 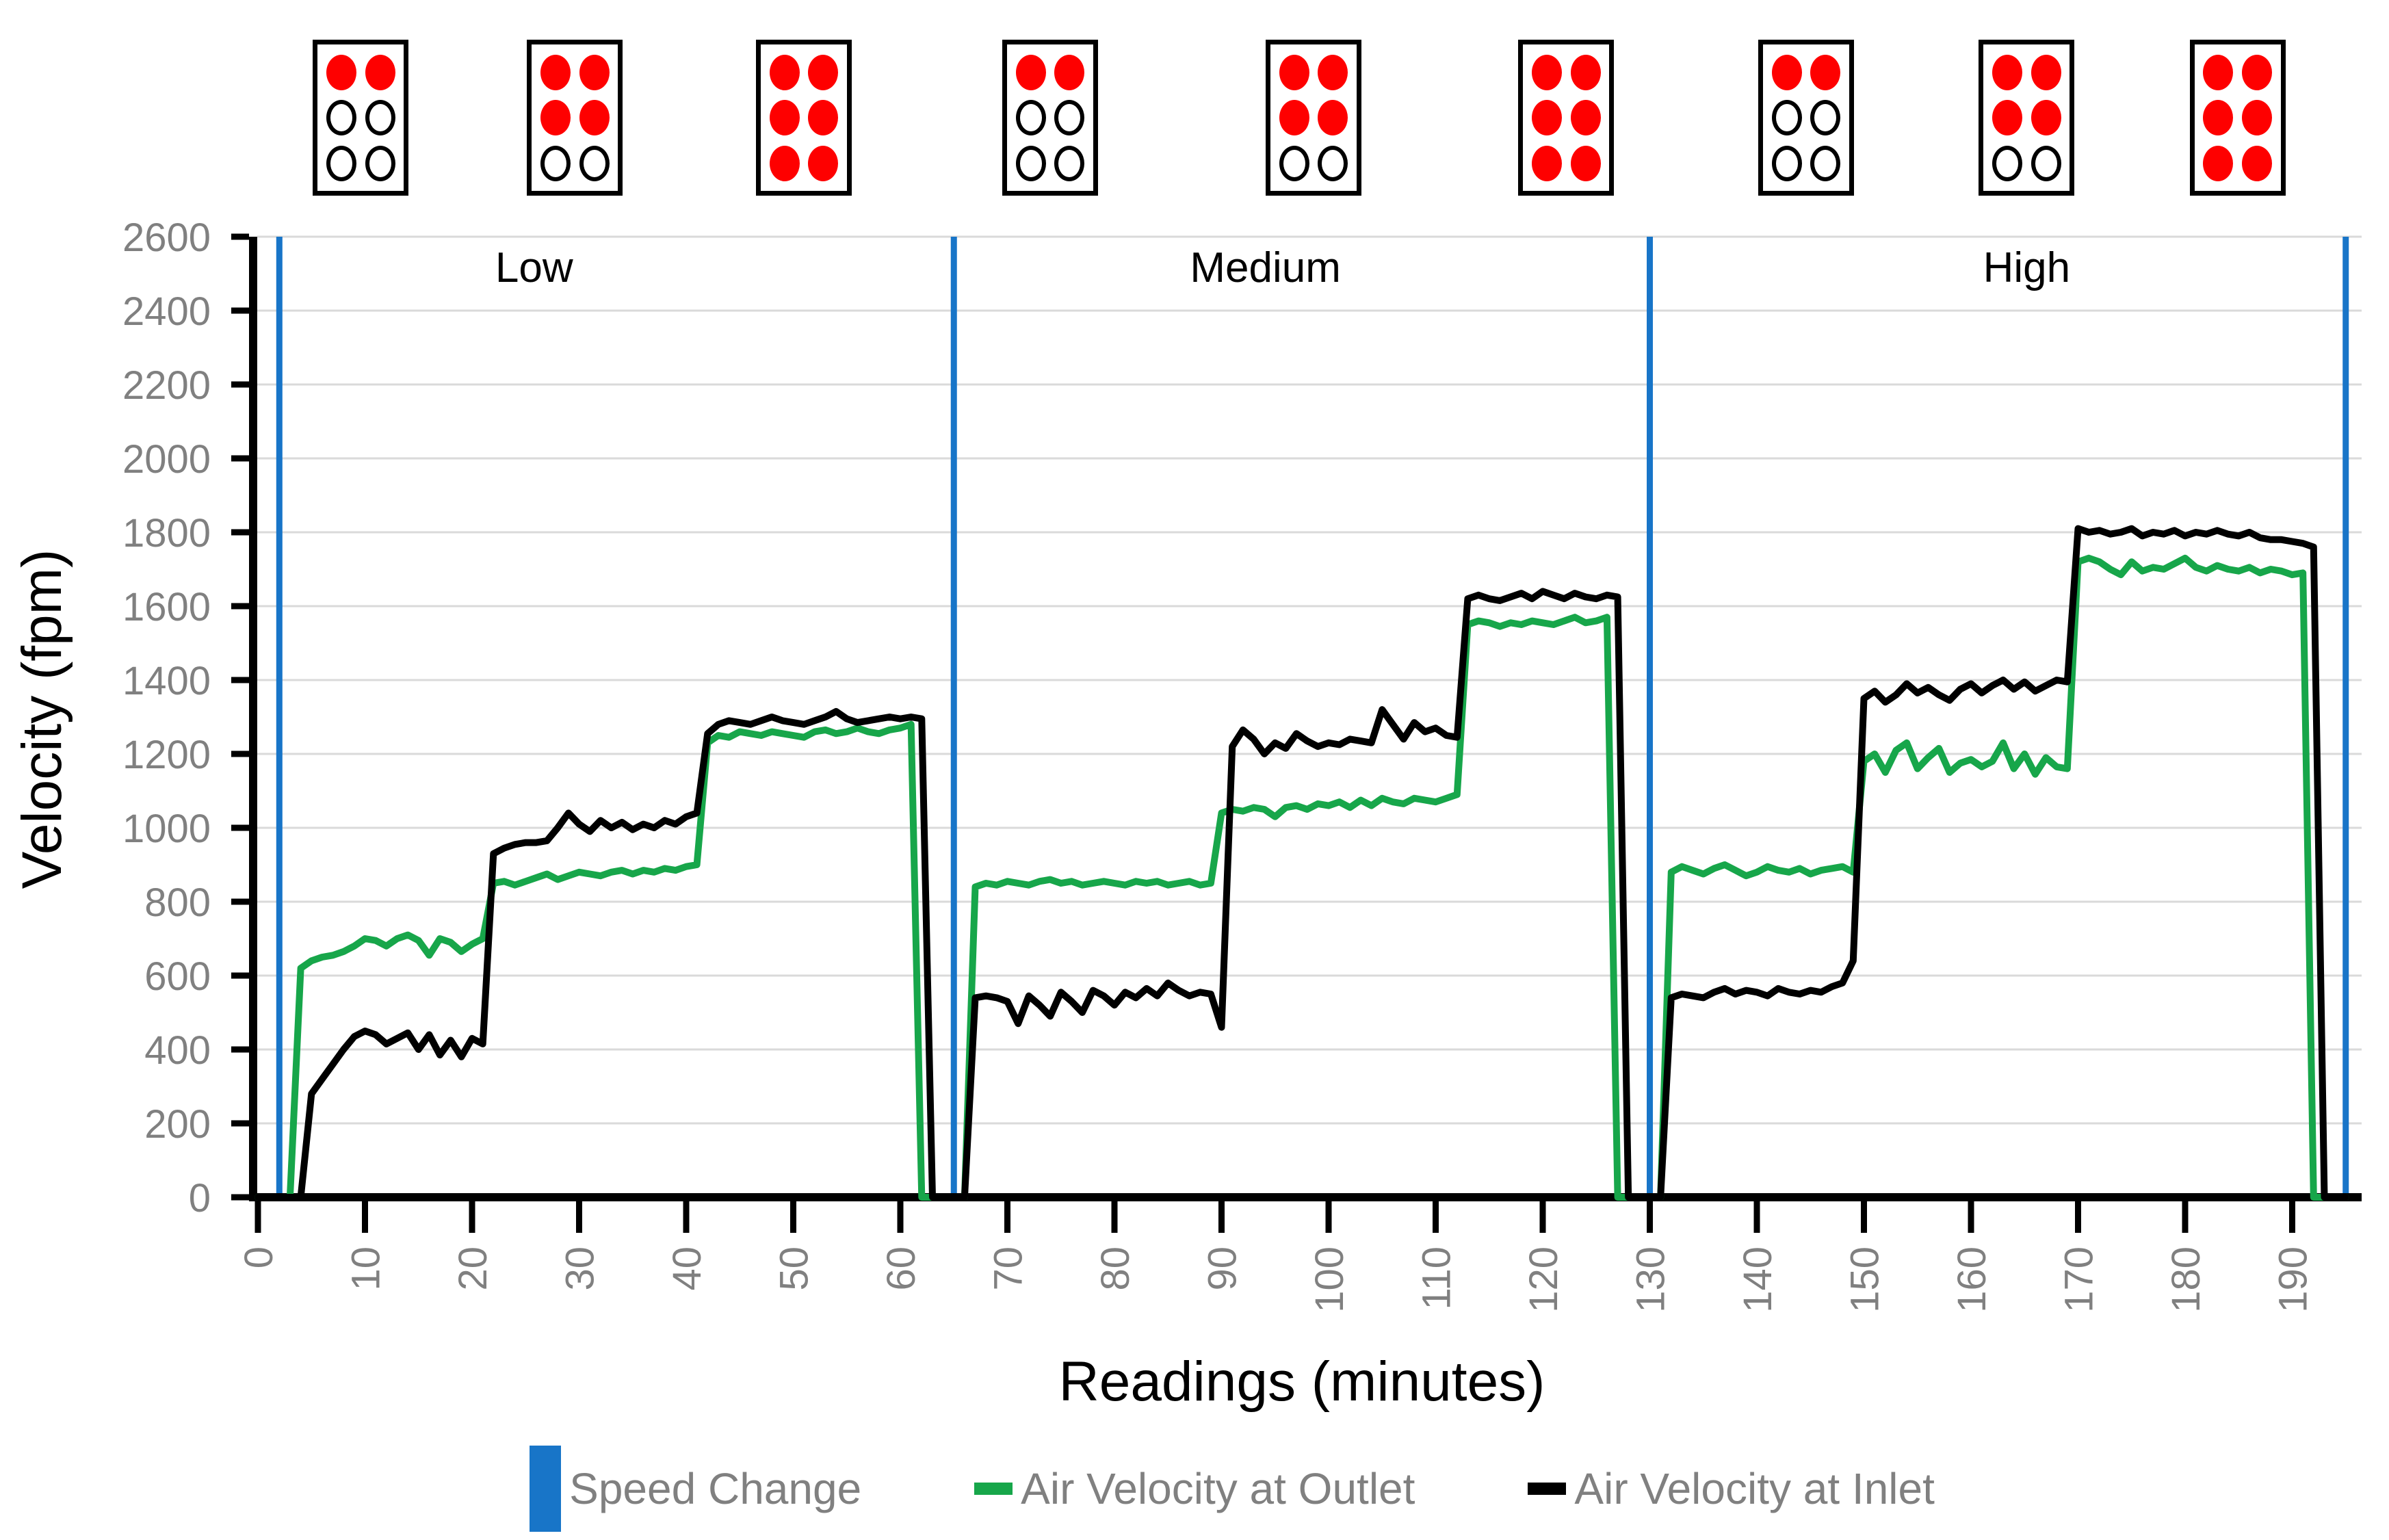 I want to click on x-tick-label: 10, so click(x=366, y=1269).